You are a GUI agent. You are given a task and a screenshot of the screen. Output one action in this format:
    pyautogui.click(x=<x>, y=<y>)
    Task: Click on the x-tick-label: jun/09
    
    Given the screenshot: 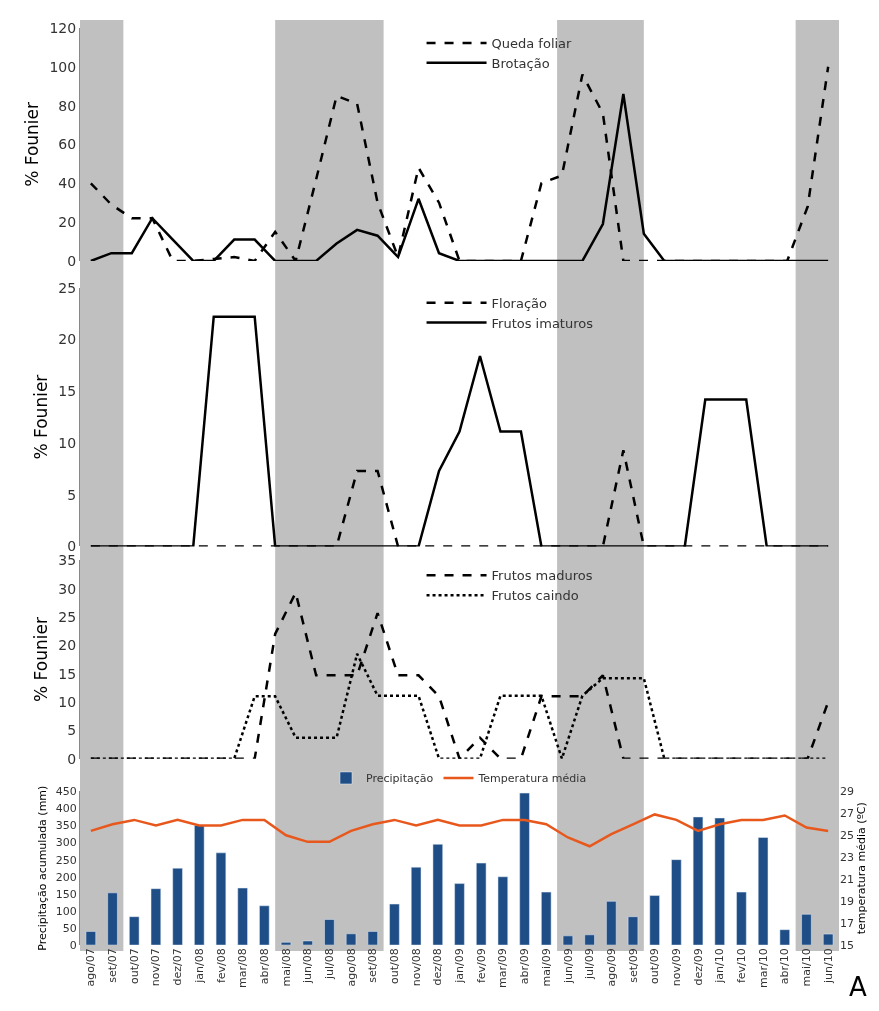 What is the action you would take?
    pyautogui.click(x=568, y=966)
    